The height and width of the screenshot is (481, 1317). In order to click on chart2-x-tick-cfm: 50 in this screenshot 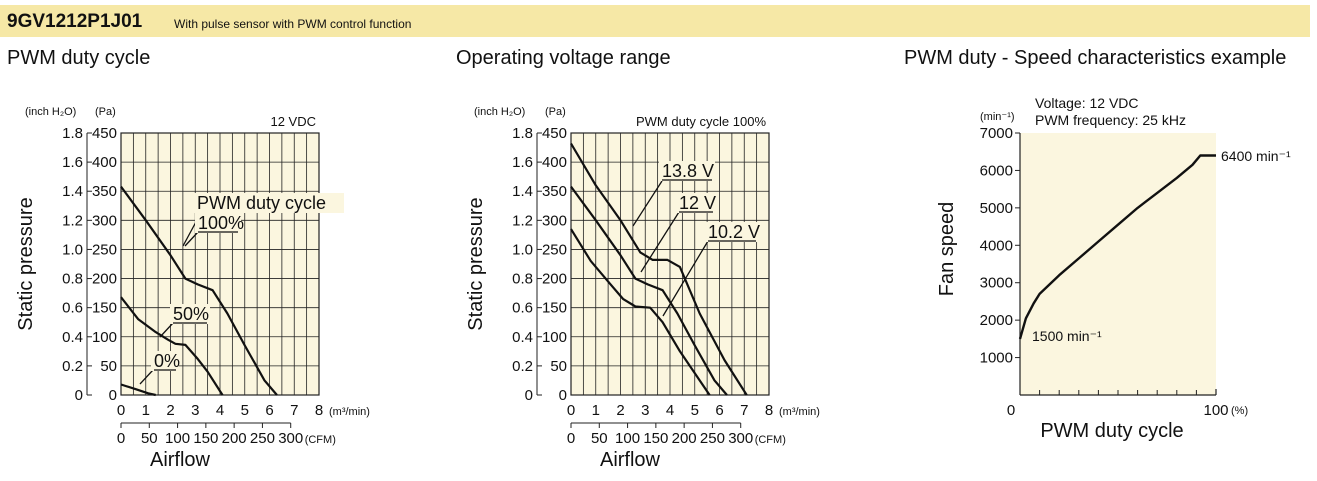, I will do `click(599, 438)`.